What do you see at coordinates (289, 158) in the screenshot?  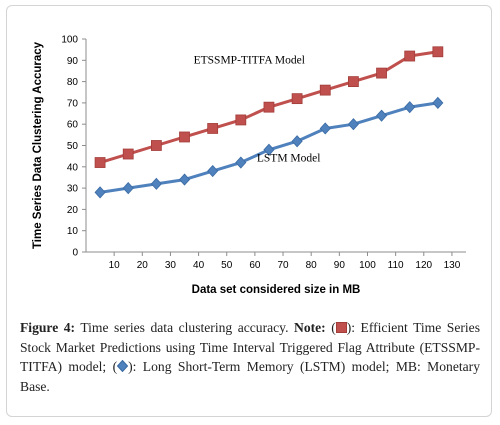 I see `series-label: LSTM Model` at bounding box center [289, 158].